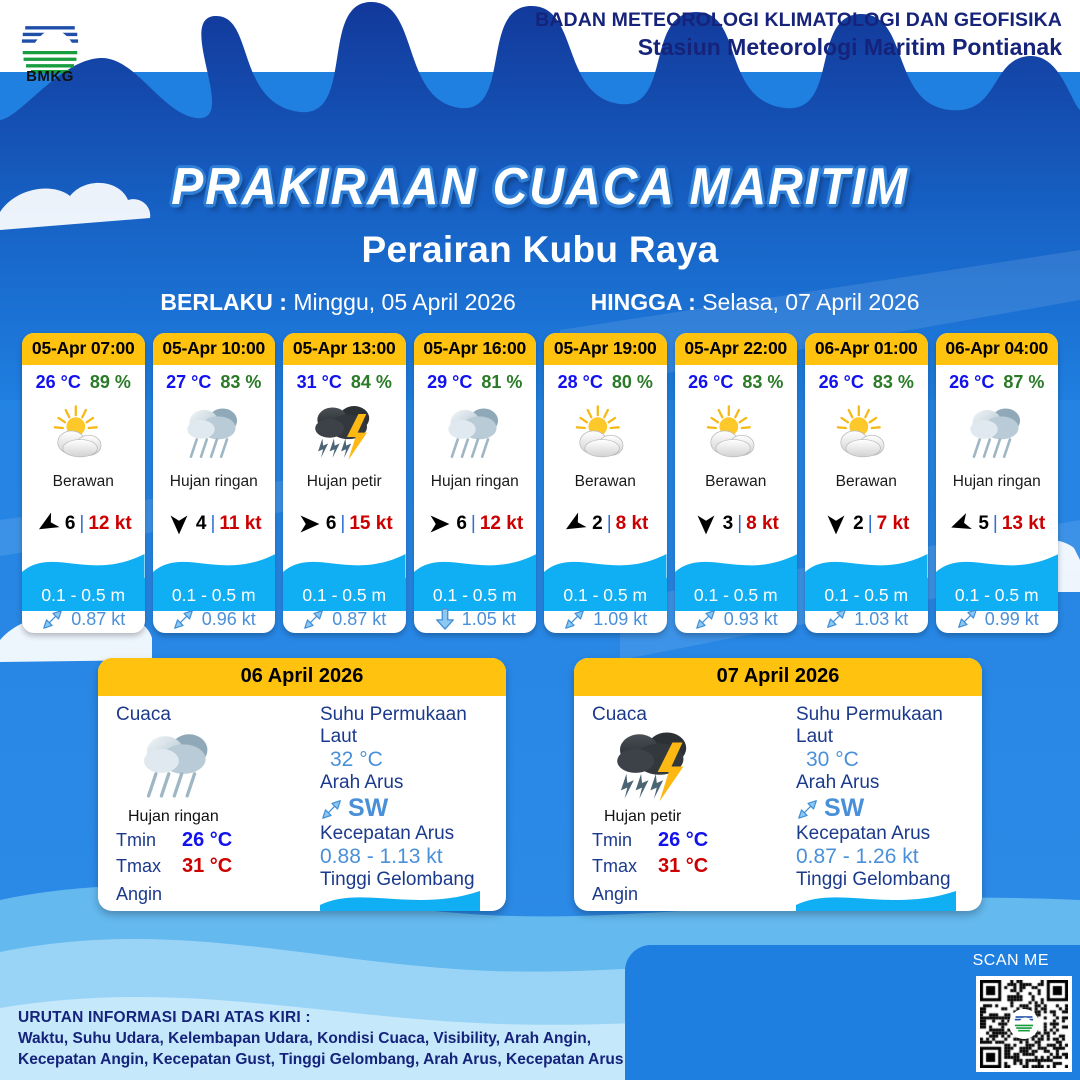  What do you see at coordinates (223, 302) in the screenshot?
I see `valid-from-label: BERLAKU :` at bounding box center [223, 302].